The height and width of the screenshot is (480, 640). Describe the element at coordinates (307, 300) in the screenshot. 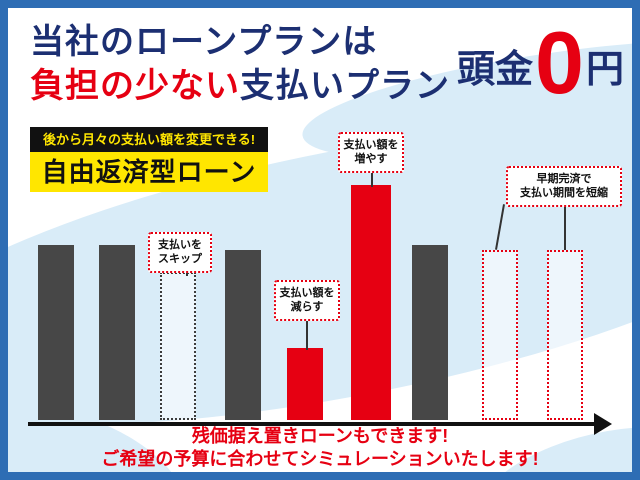

I see `callout-reduce-payment: 支払い額を 減らす` at that location.